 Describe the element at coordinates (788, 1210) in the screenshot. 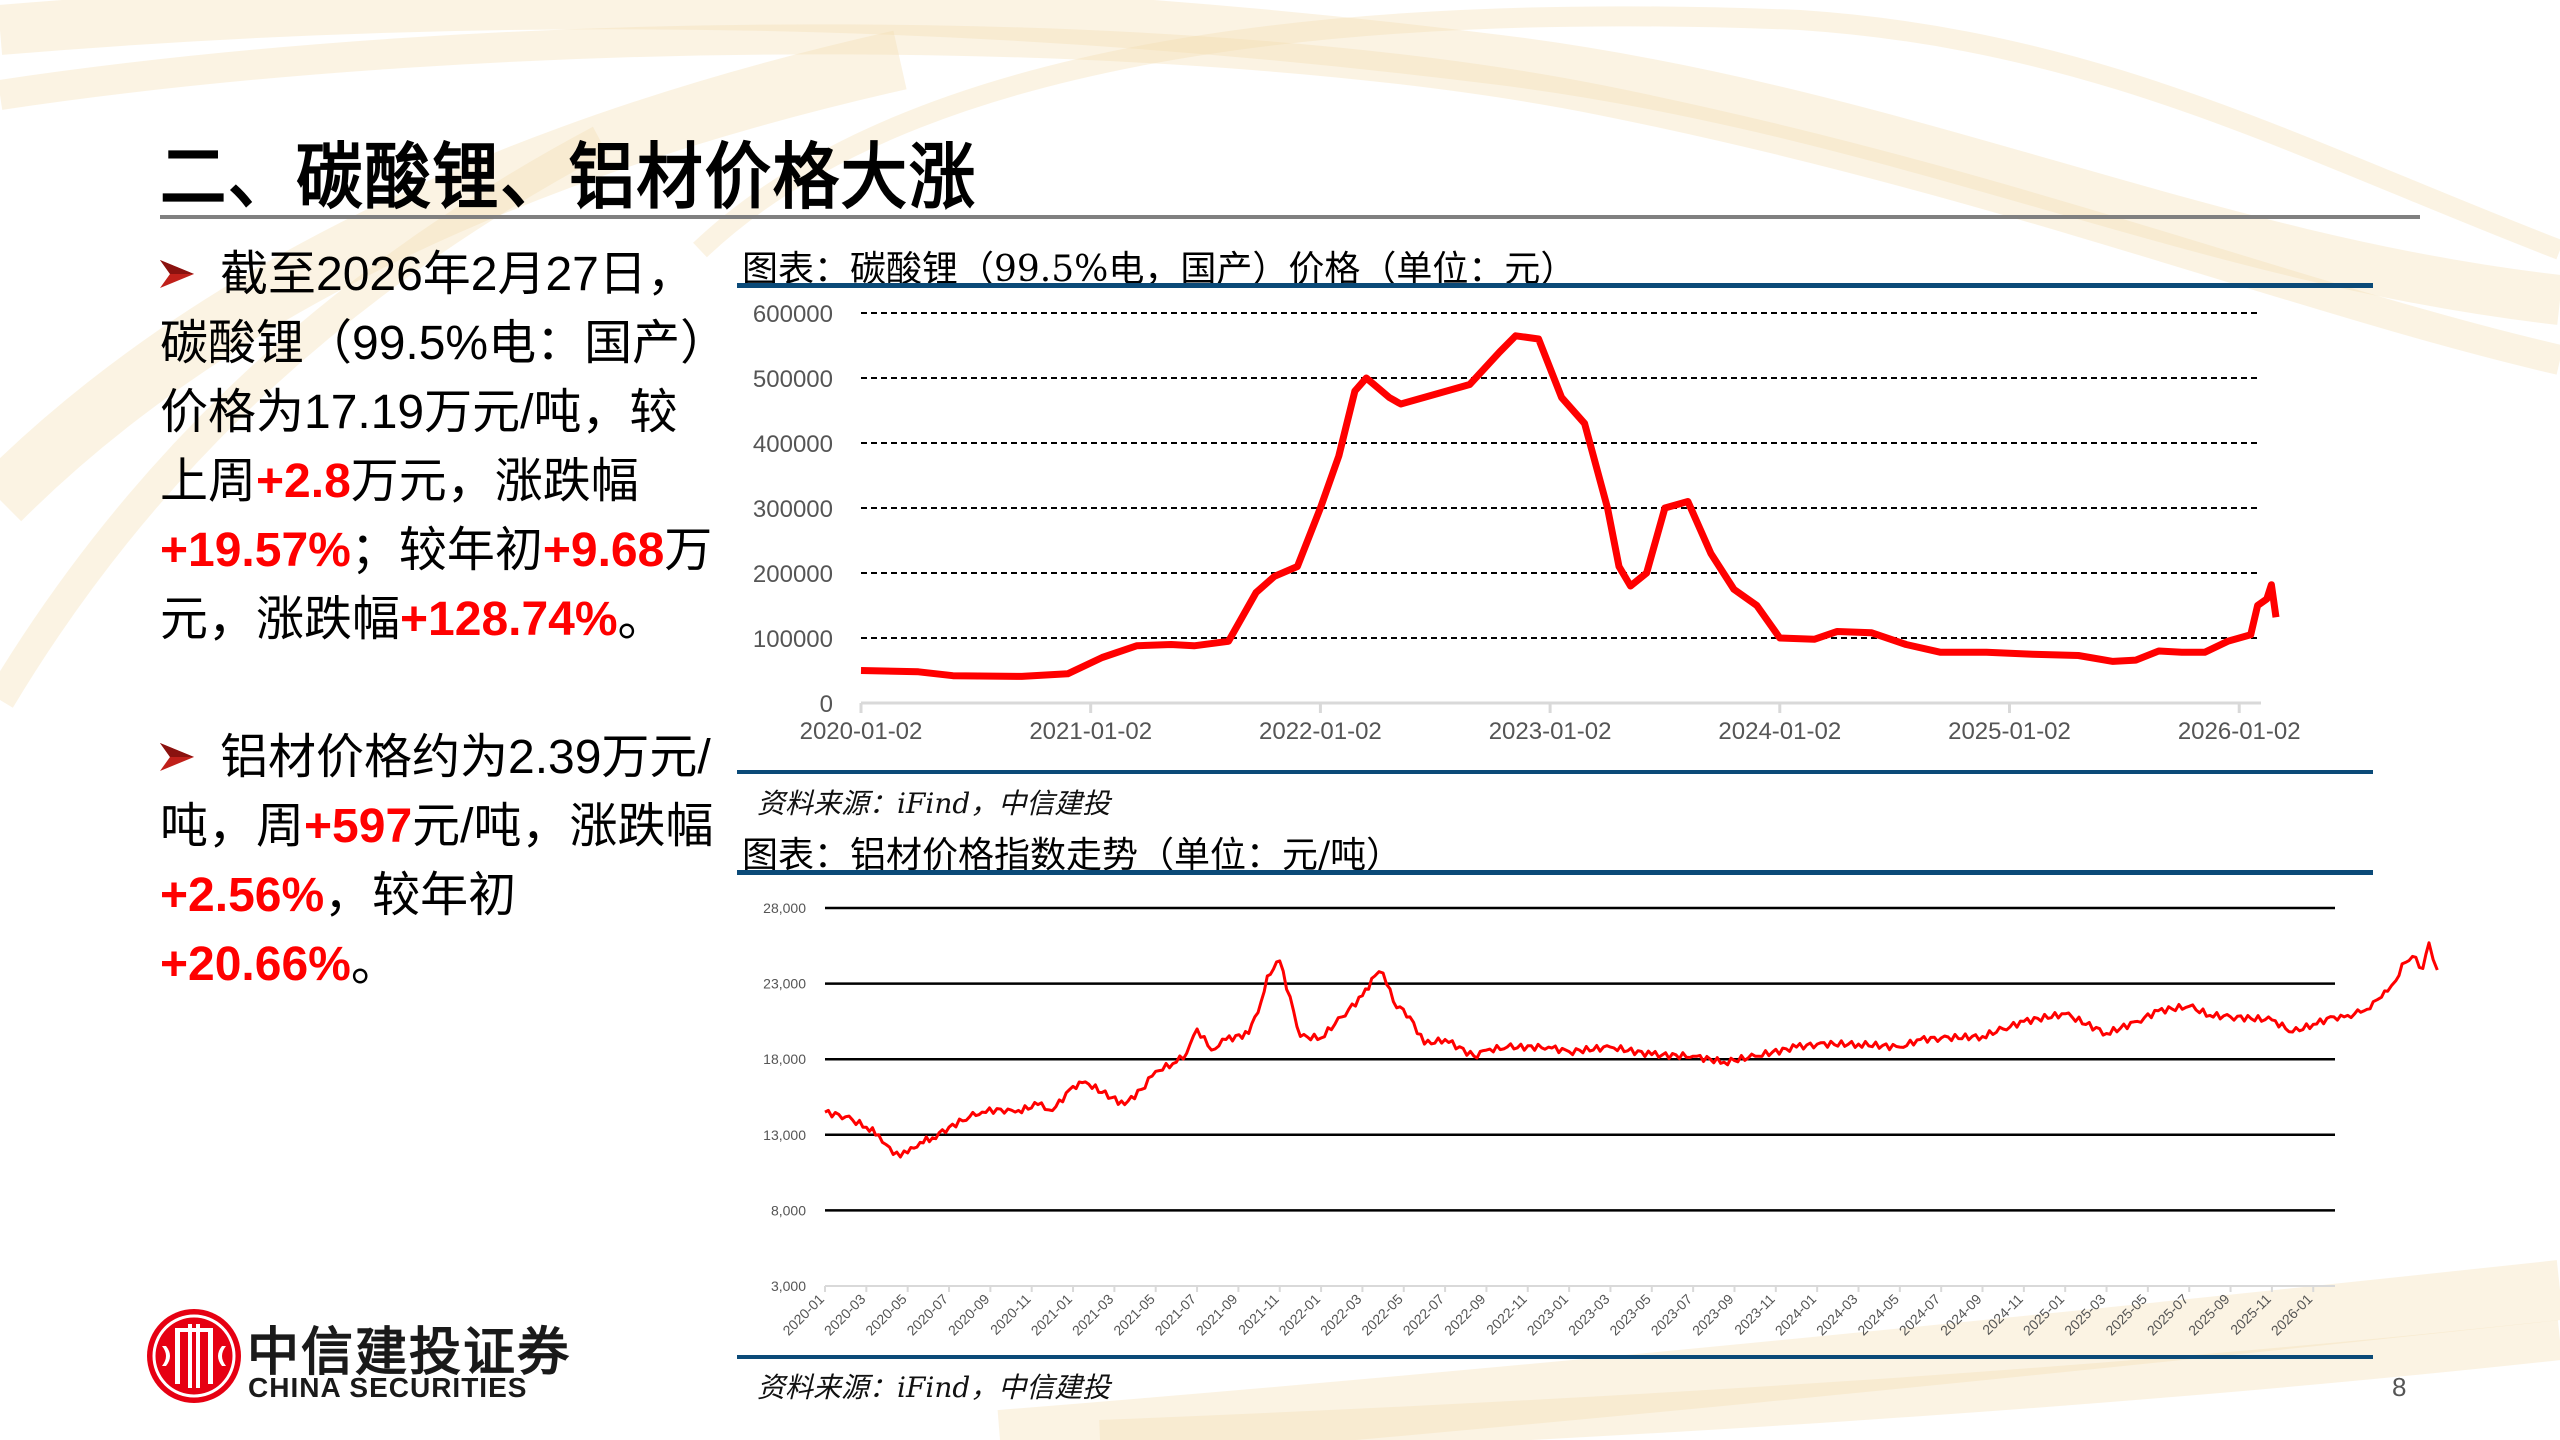

I see `y-tick-label: 8,000` at that location.